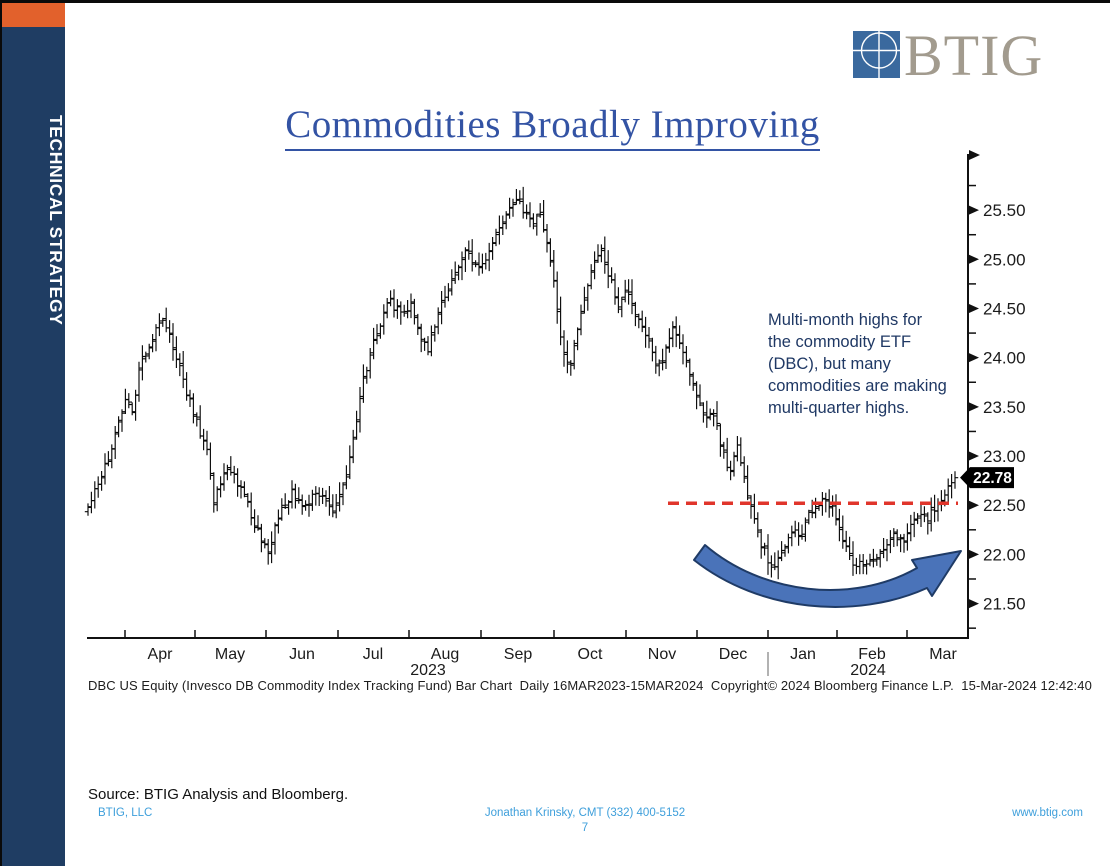 The width and height of the screenshot is (1110, 866). What do you see at coordinates (1004, 407) in the screenshot?
I see `y-tick-label: 23.50` at bounding box center [1004, 407].